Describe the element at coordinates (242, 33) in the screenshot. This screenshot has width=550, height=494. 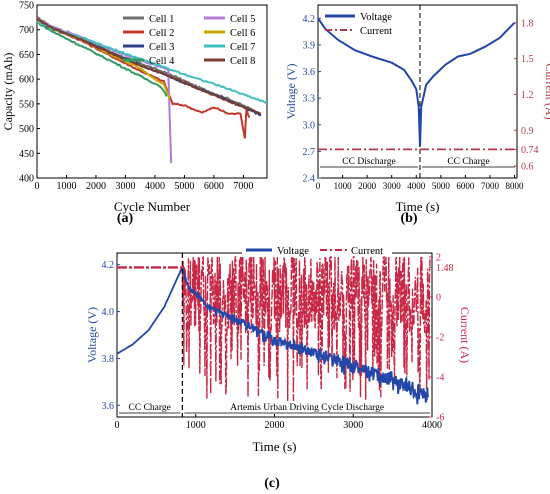
I see `legend-a-label: Cell 6` at that location.